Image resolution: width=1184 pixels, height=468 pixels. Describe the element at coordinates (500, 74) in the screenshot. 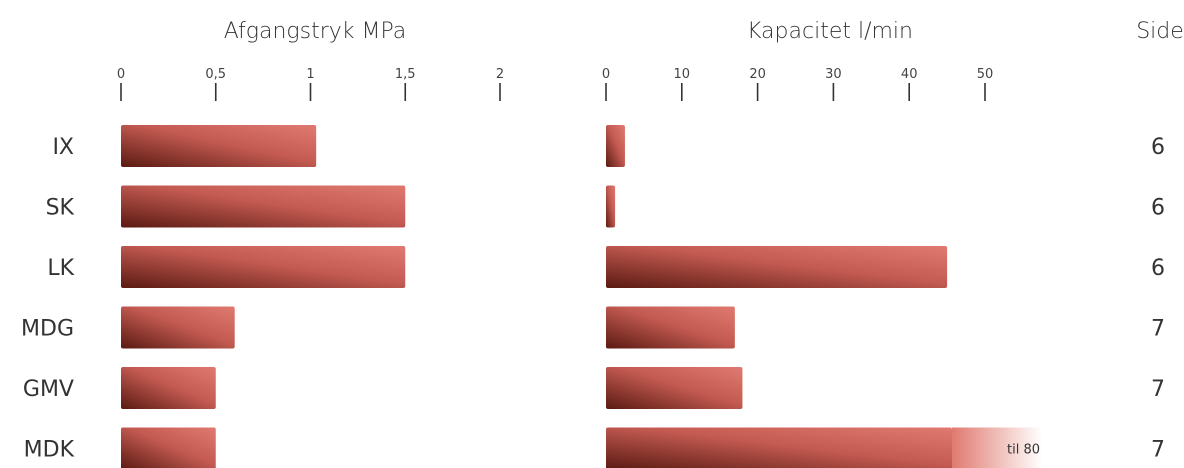

I see `p1-tick-label: 2` at that location.